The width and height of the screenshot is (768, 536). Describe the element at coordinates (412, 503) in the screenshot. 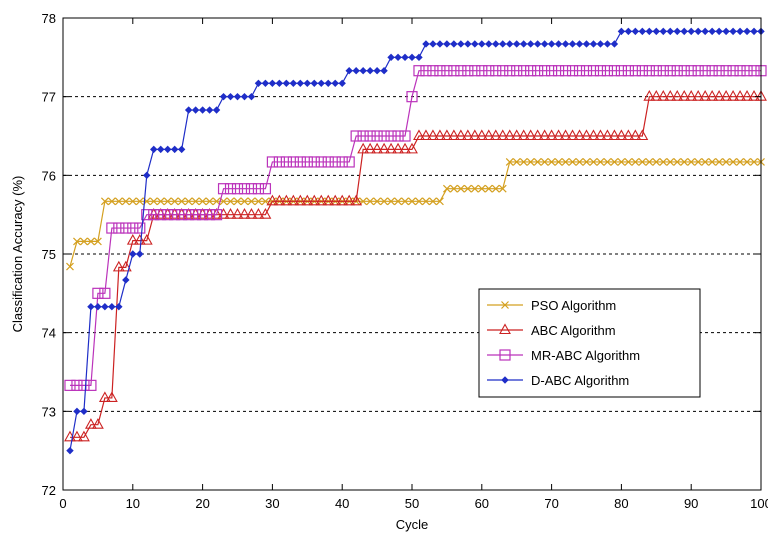

I see `x-tick-label: 50` at that location.